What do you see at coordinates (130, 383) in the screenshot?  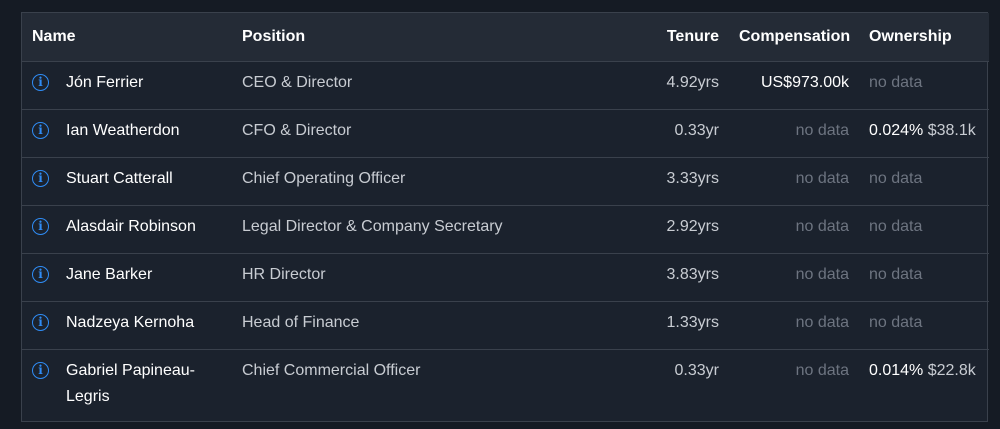 I see `person-name: Gabriel Papineau-Legris` at bounding box center [130, 383].